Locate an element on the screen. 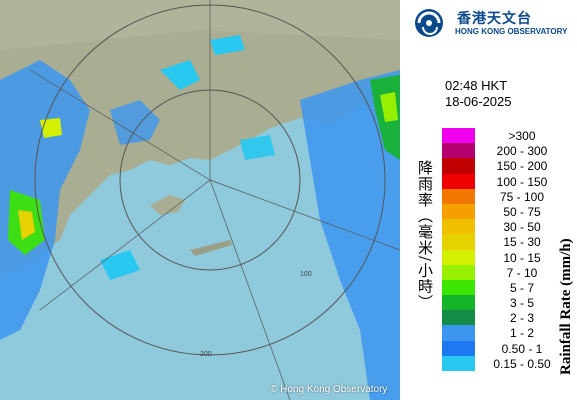  range-label-outer: 200 is located at coordinates (206, 354).